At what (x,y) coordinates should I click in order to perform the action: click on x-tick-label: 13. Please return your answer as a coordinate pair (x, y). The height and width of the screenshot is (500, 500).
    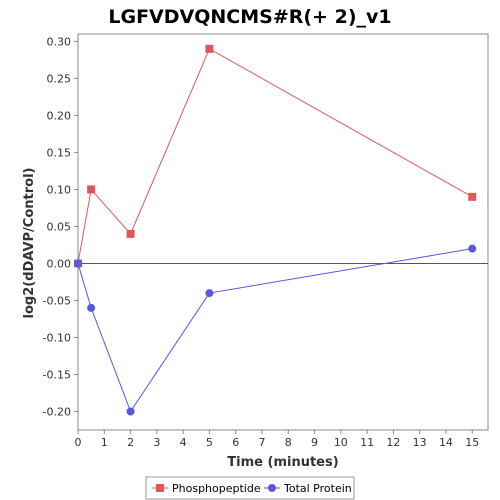
    Looking at the image, I should click on (420, 442).